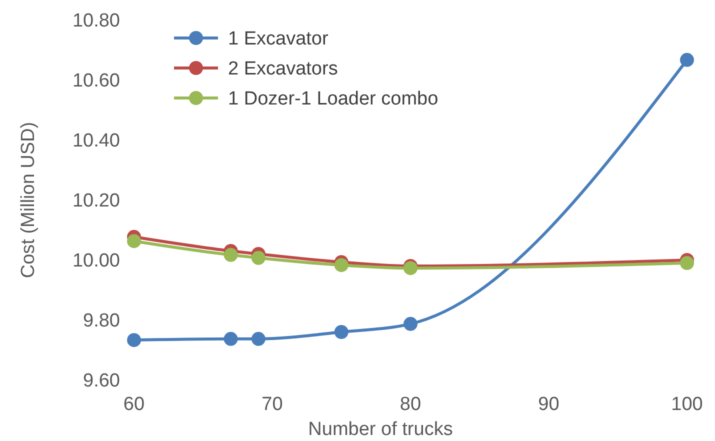  What do you see at coordinates (380, 429) in the screenshot?
I see `x-axis-title: Number of trucks` at bounding box center [380, 429].